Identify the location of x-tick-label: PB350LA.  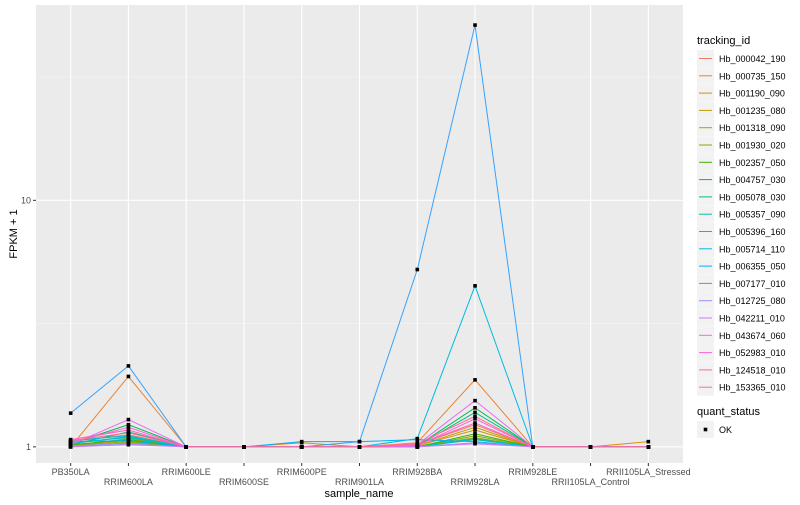
(71, 472).